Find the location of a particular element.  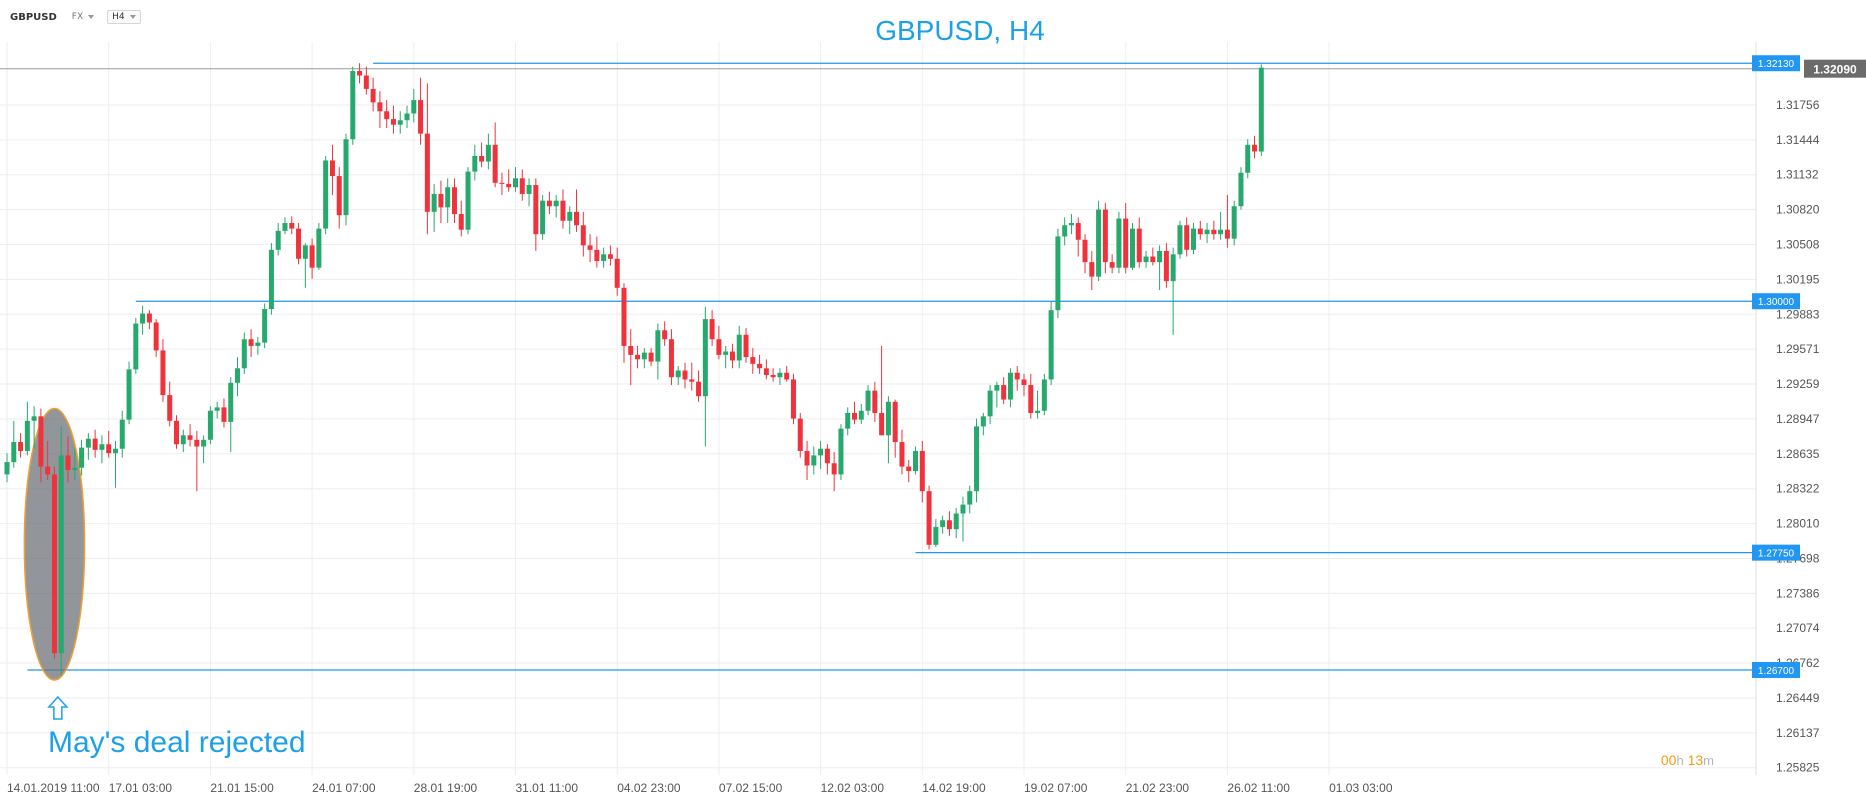

level-tag-label: 1.26700 is located at coordinates (1776, 671).